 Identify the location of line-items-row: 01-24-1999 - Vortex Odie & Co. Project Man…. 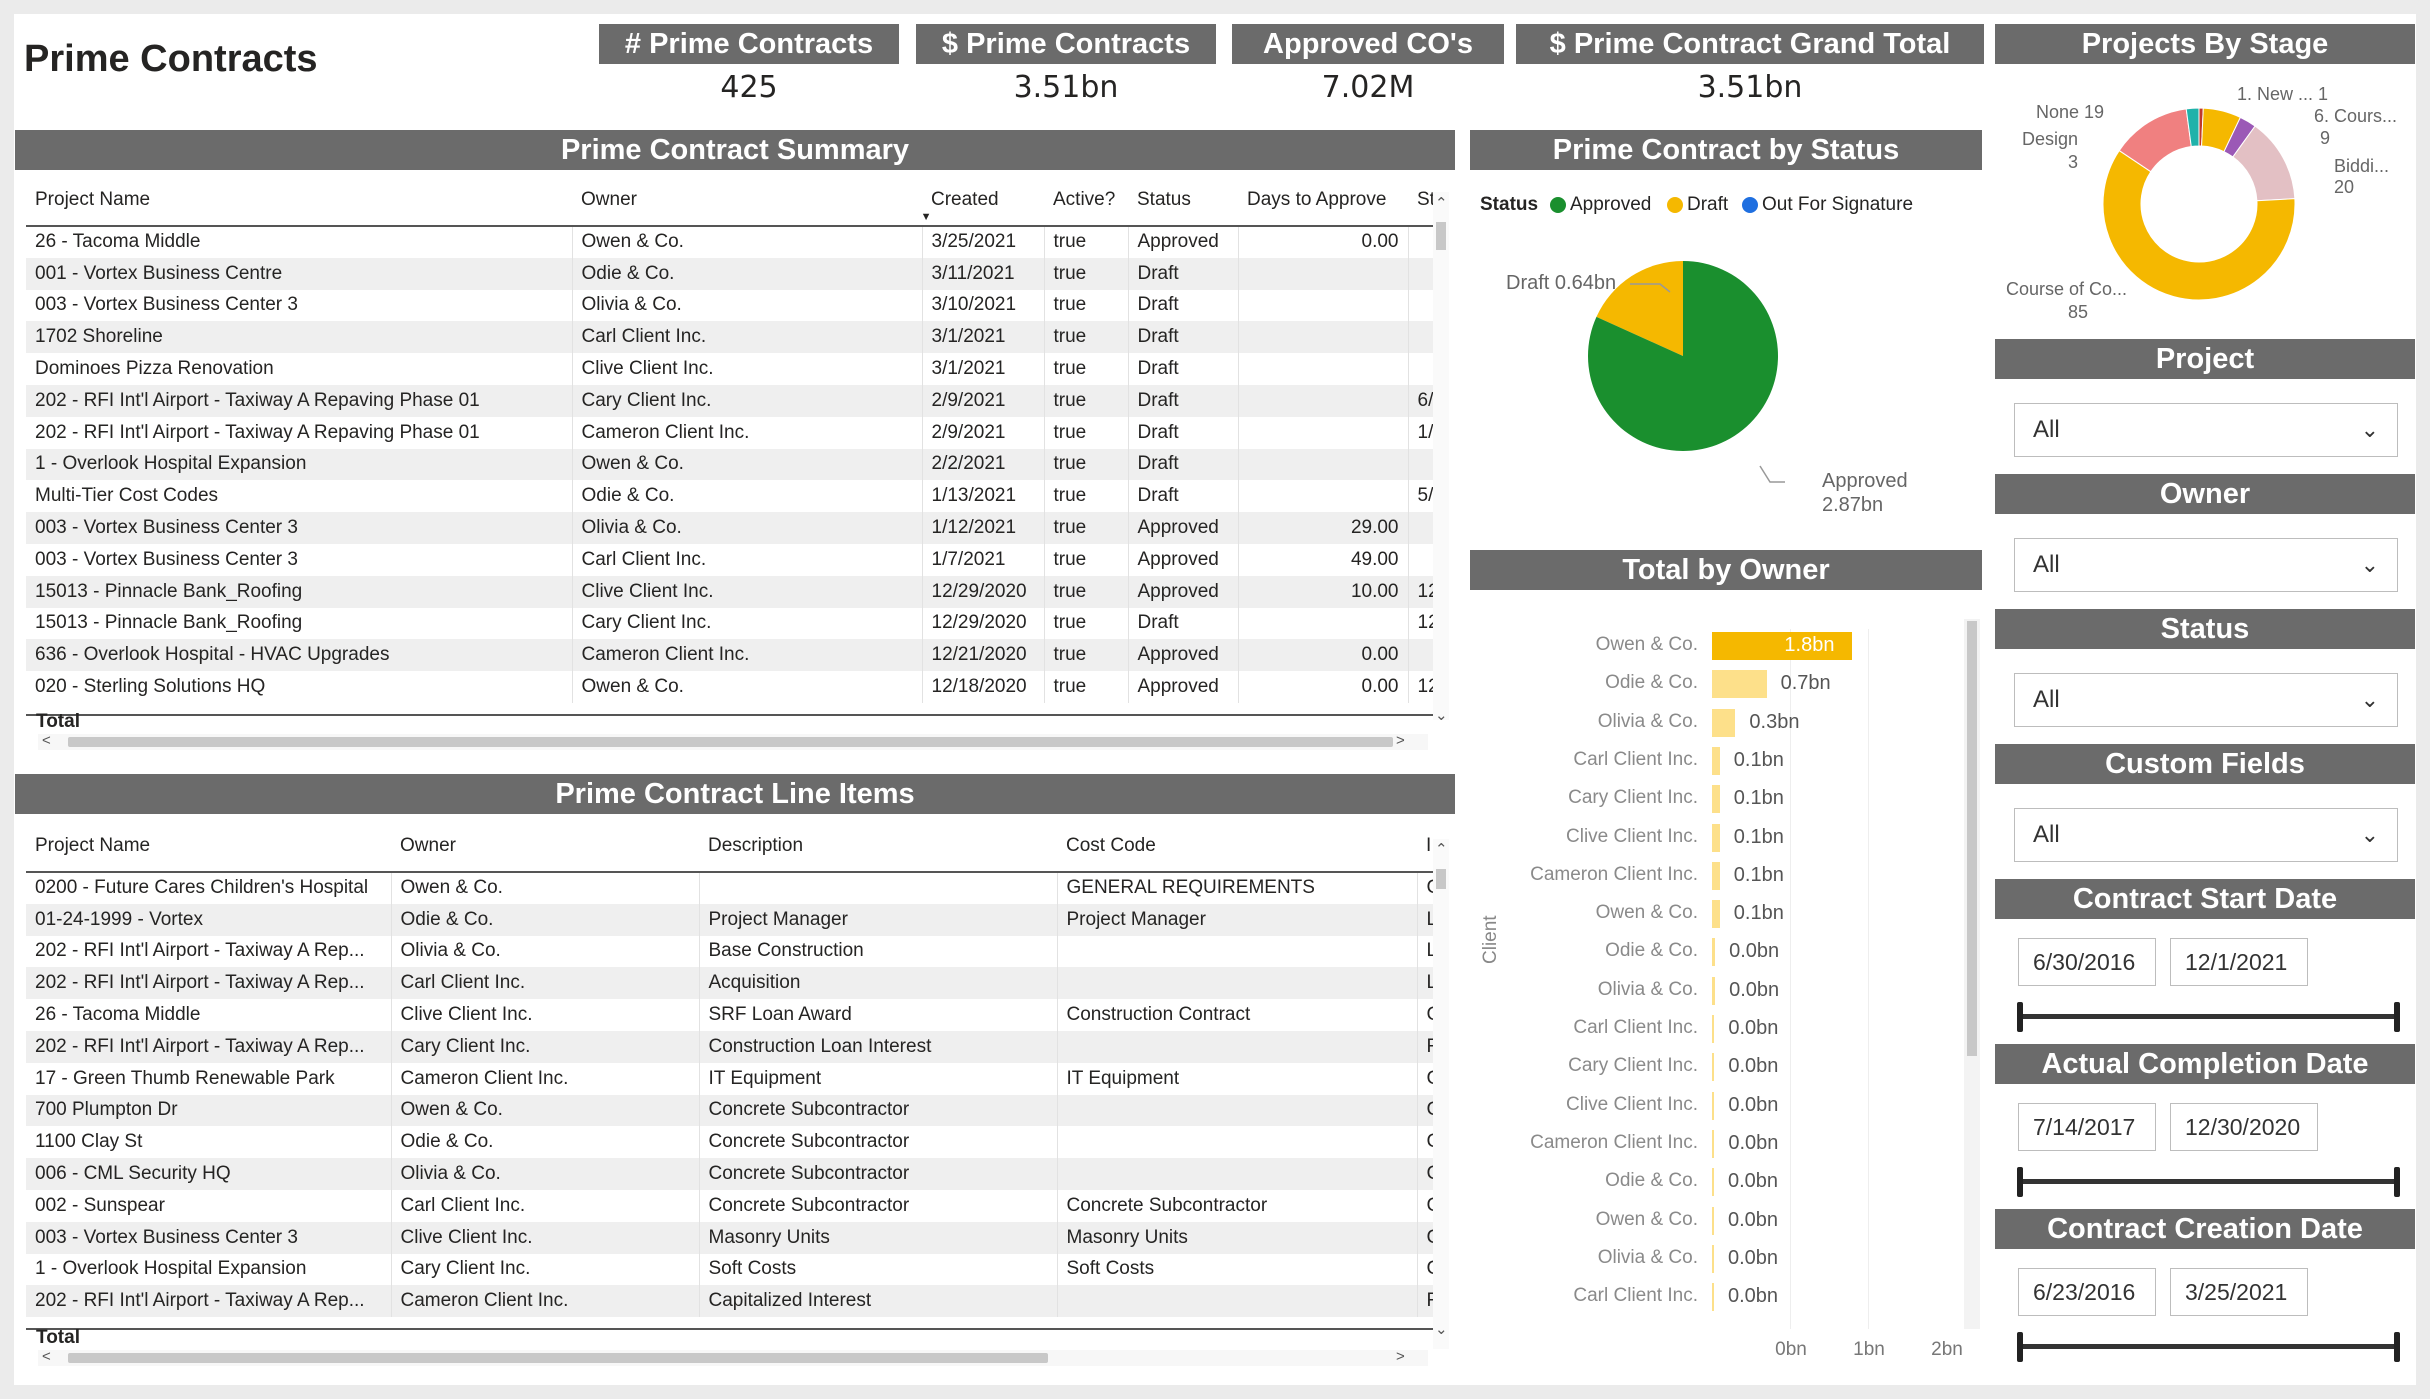
(733, 919).